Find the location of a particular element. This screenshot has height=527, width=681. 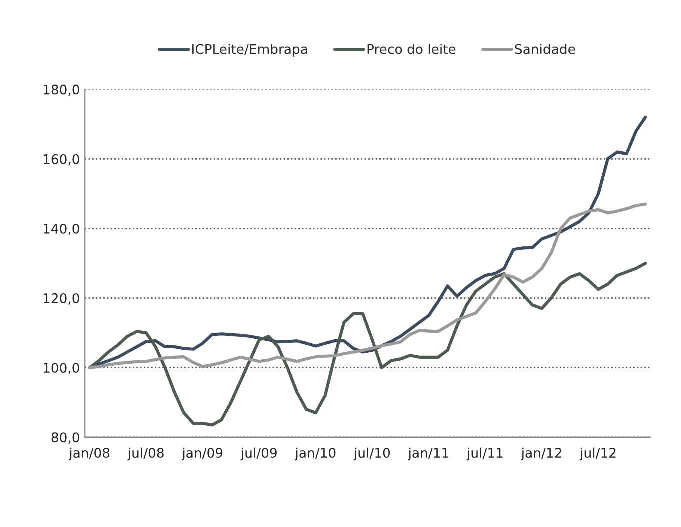

x-tick-label: jan/11 is located at coordinates (428, 454).